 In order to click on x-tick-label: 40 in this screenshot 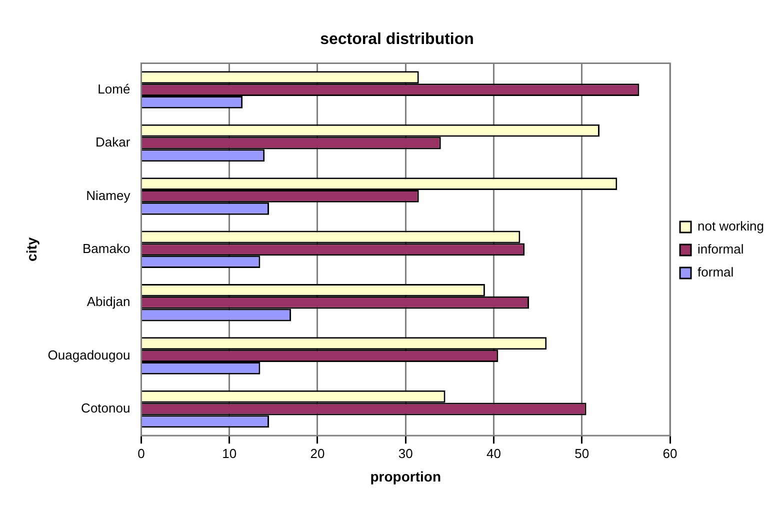, I will do `click(493, 453)`.